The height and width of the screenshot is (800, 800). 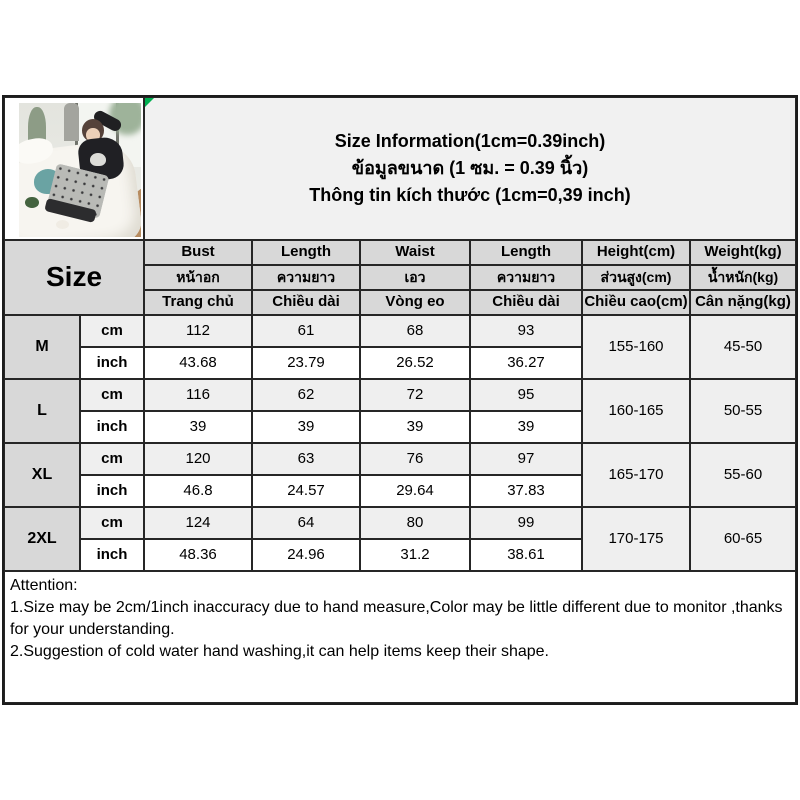 I want to click on photo-sweater-graphic, so click(x=97, y=159).